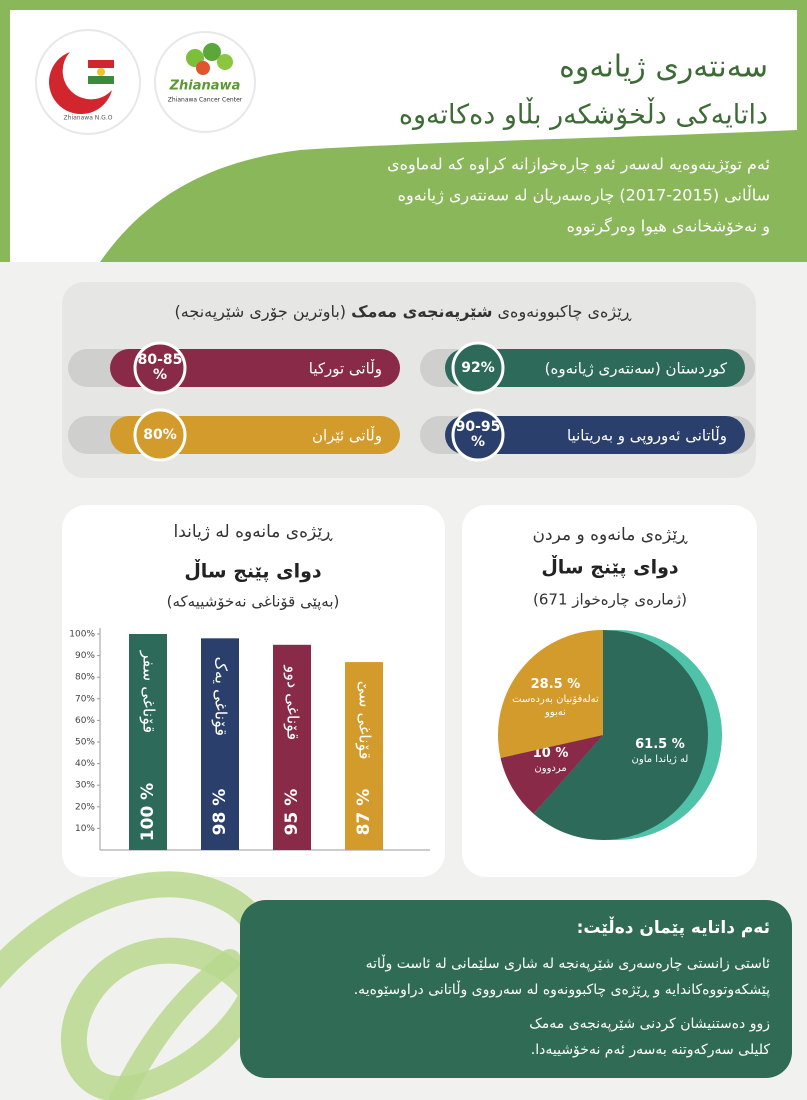  Describe the element at coordinates (80, 83) in the screenshot. I see `logo-crescent` at that location.